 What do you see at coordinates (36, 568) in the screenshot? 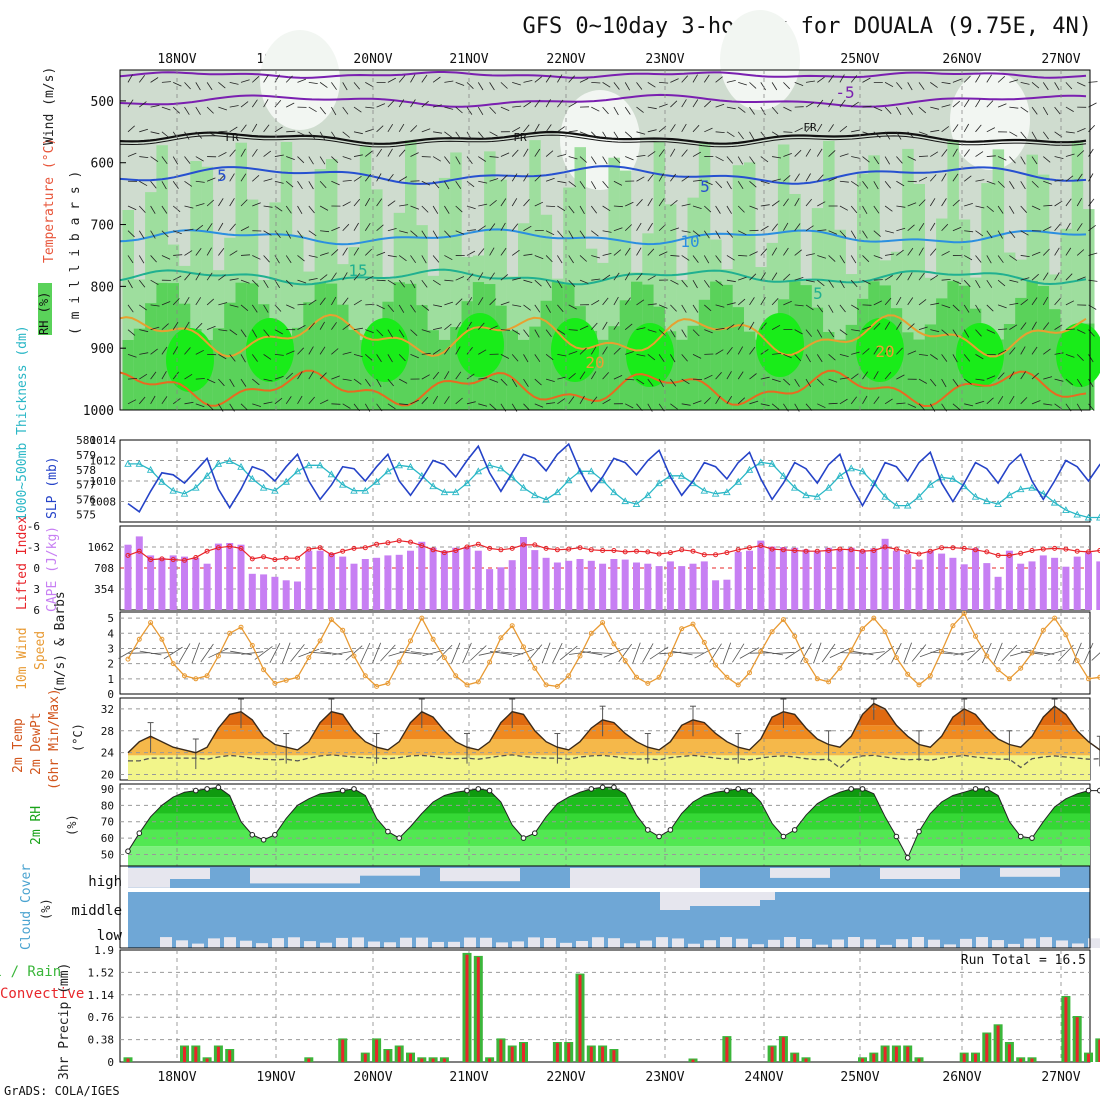
I see `lifted-index-tick-label: 0` at bounding box center [36, 568].